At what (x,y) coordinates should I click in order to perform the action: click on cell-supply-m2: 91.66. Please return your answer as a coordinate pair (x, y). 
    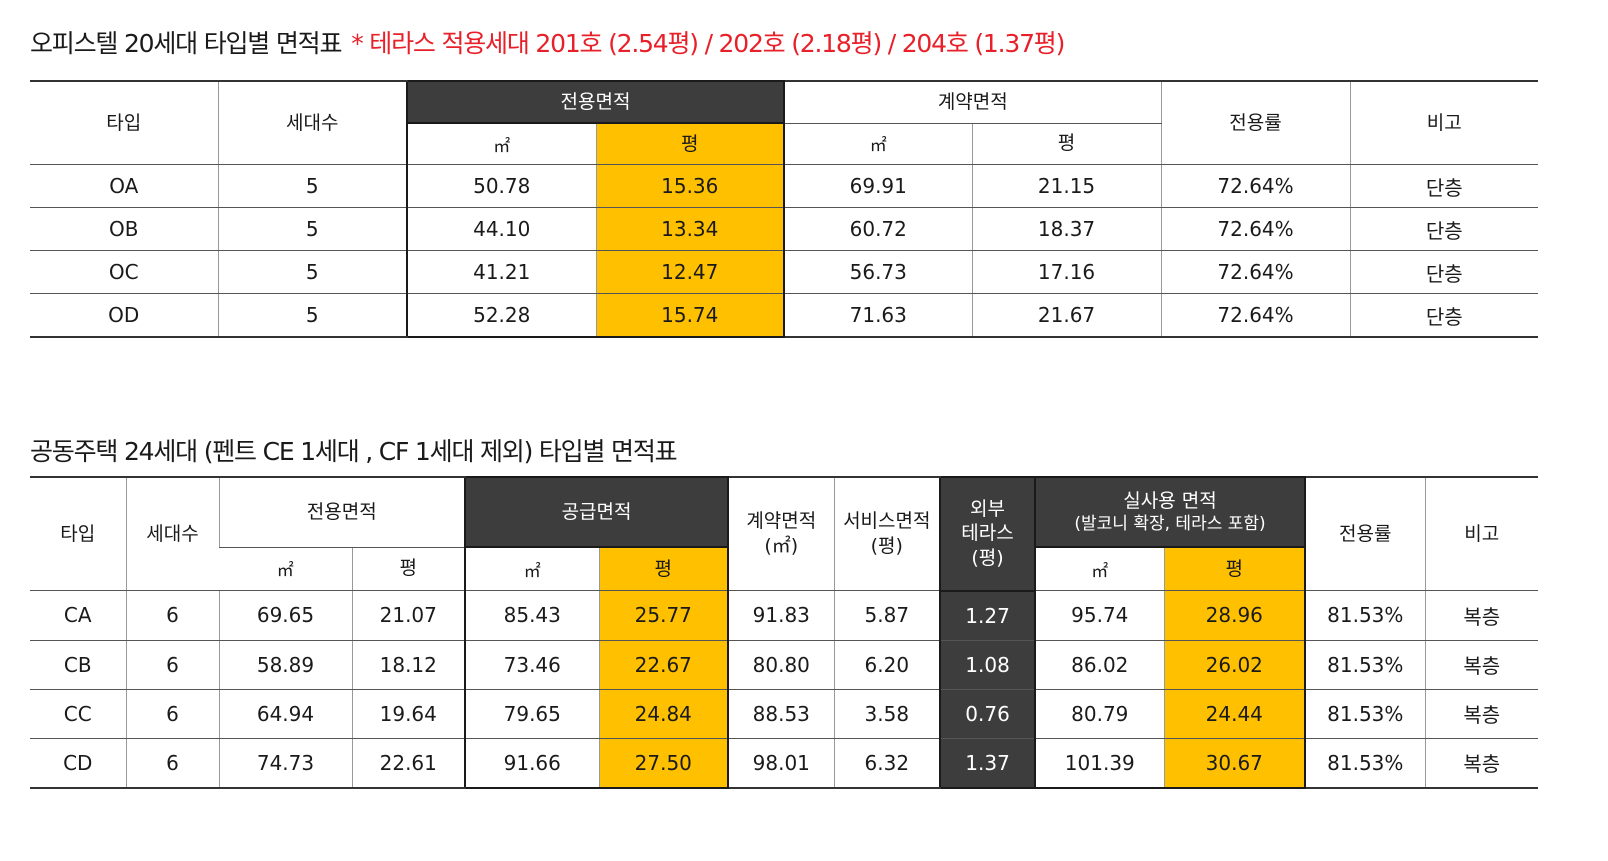
    Looking at the image, I should click on (532, 763).